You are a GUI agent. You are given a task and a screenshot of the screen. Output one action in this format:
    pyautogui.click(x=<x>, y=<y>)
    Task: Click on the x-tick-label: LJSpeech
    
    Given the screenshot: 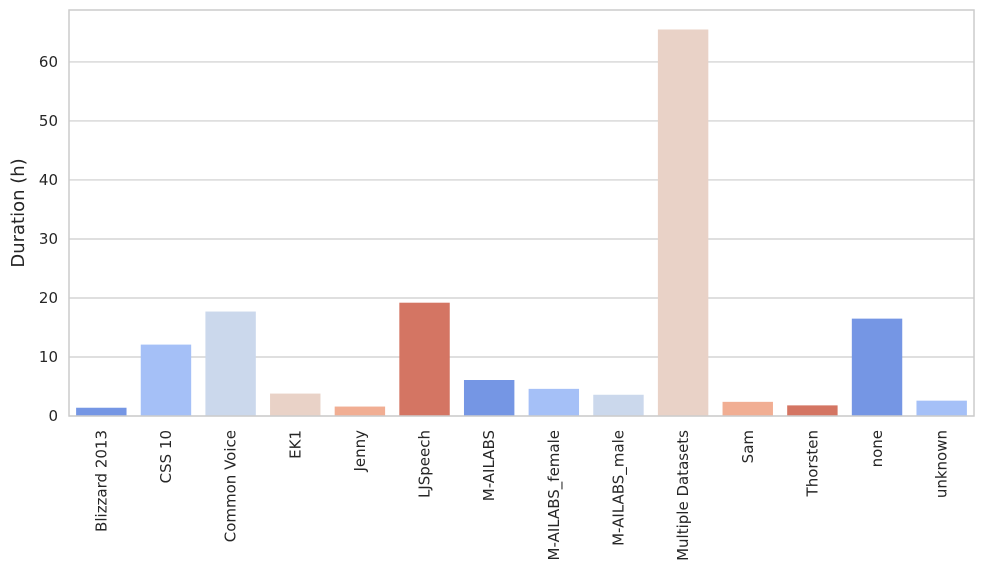 What is the action you would take?
    pyautogui.click(x=425, y=464)
    